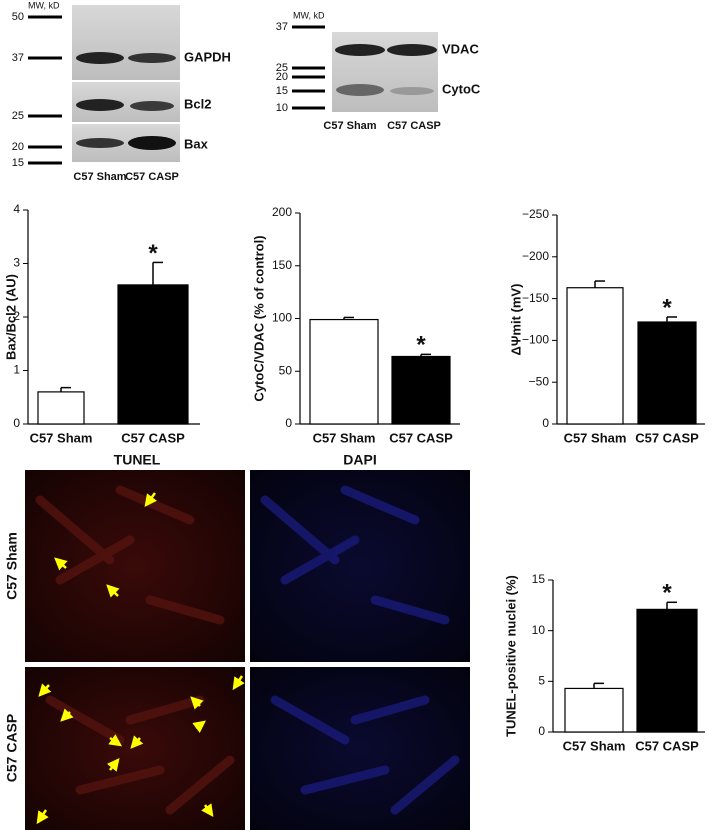 Image resolution: width=709 pixels, height=830 pixels. What do you see at coordinates (282, 108) in the screenshot?
I see `marker-label: 10` at bounding box center [282, 108].